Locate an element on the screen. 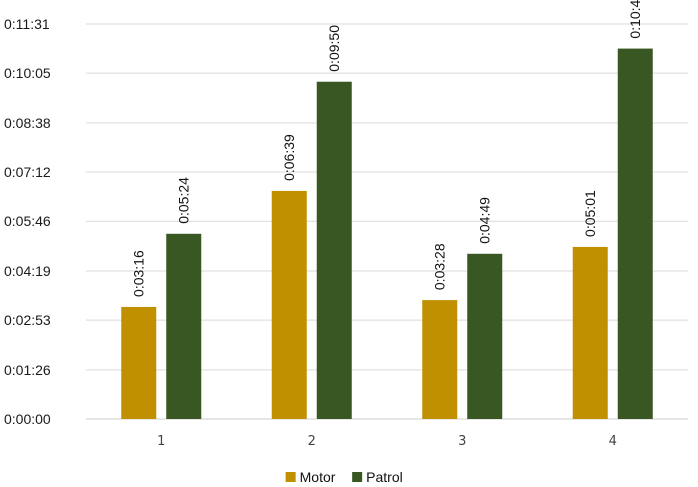 This screenshot has height=487, width=698. legend-item-patrol: Patrol is located at coordinates (377, 477).